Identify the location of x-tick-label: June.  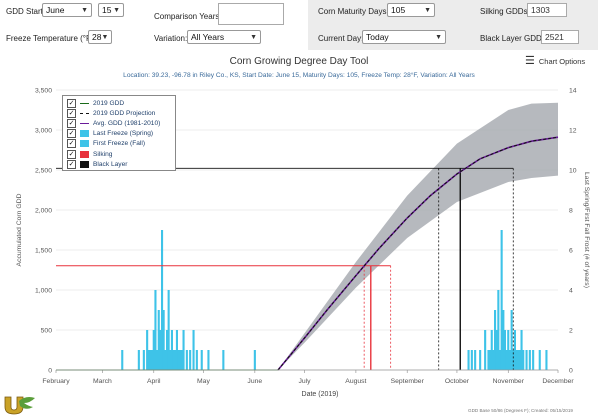
(254, 381).